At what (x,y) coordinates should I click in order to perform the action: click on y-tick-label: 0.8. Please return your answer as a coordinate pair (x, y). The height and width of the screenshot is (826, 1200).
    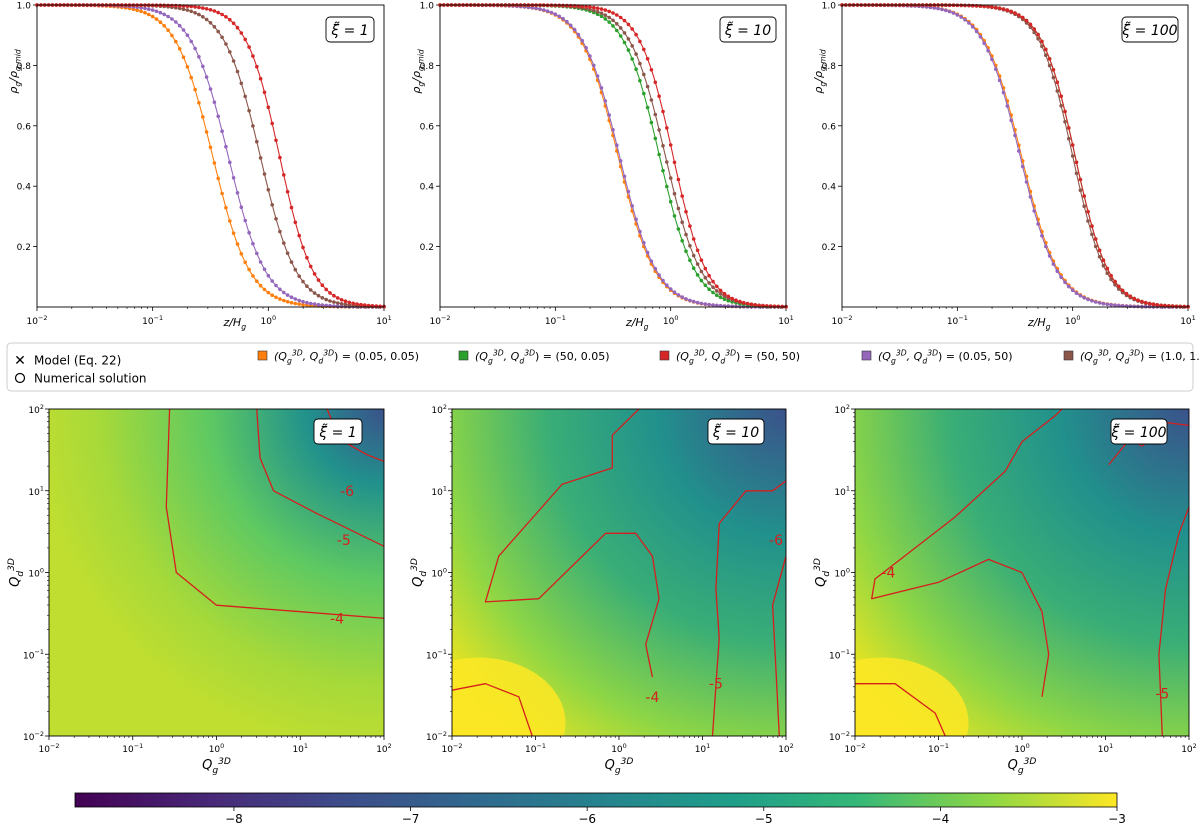
    Looking at the image, I should click on (24, 67).